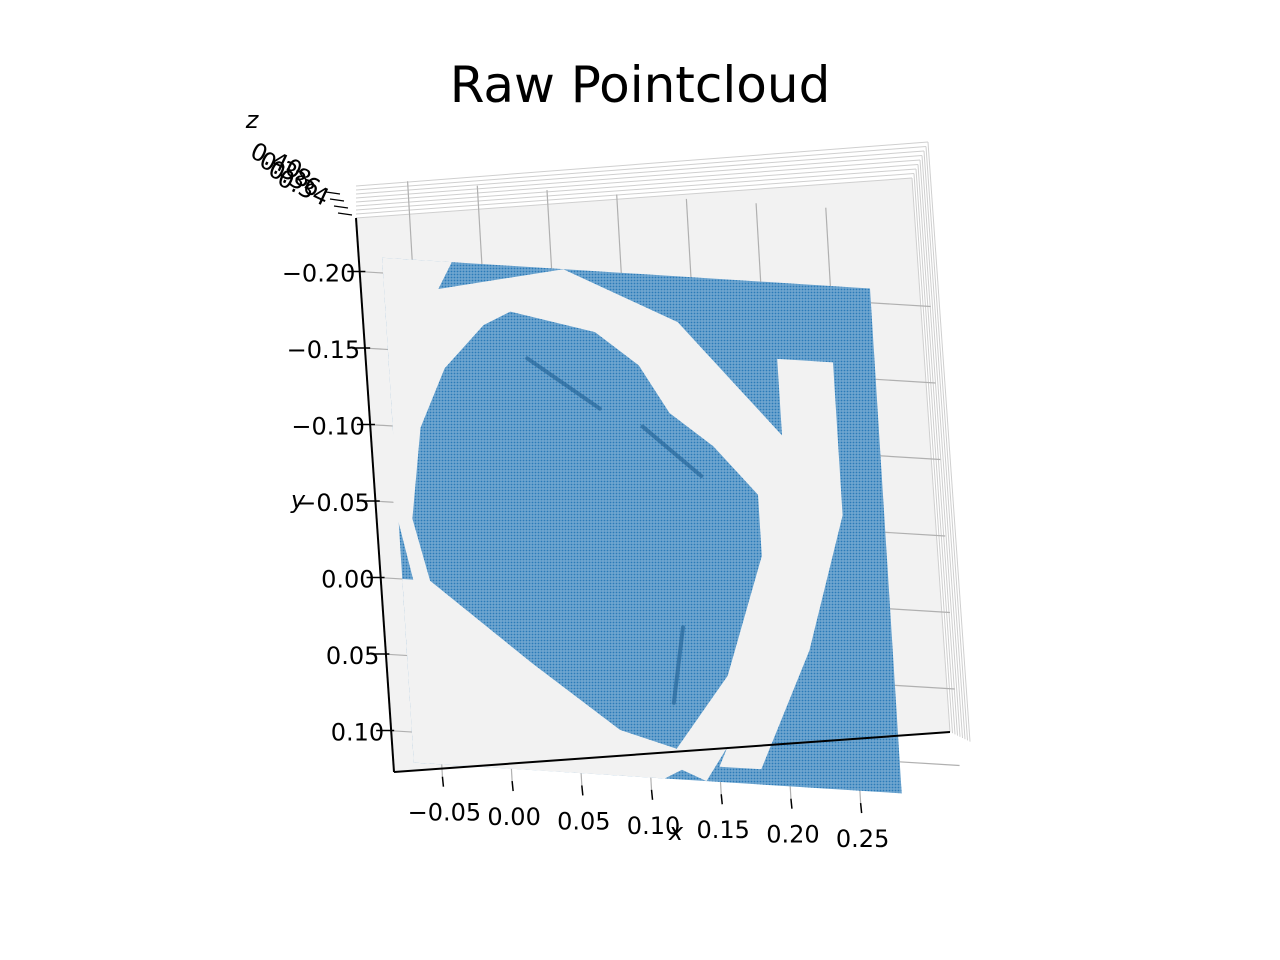  What do you see at coordinates (792, 835) in the screenshot?
I see `x-tick-label: 0.20` at bounding box center [792, 835].